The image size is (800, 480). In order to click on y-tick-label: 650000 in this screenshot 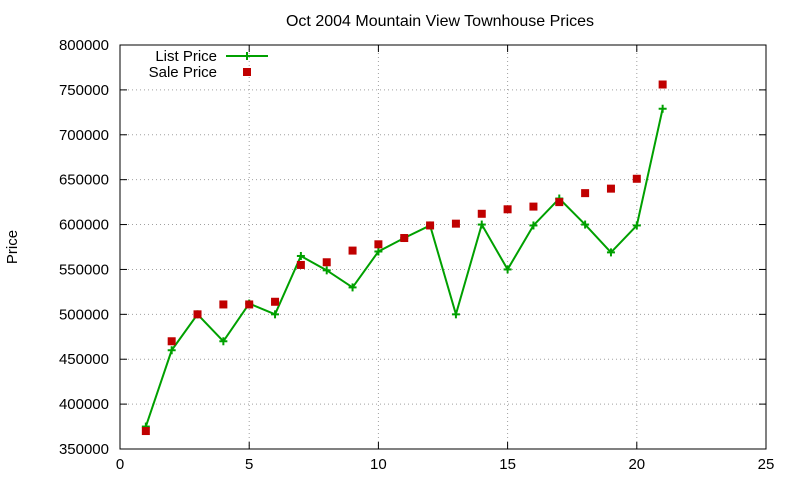, I will do `click(84, 180)`.